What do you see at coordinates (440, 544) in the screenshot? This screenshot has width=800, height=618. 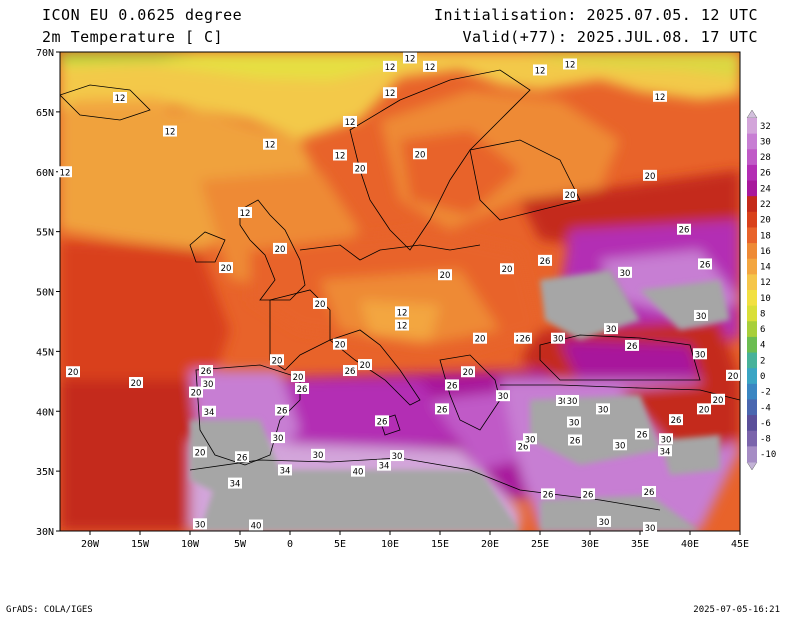 I see `lon-tick-label: 15E` at bounding box center [440, 544].